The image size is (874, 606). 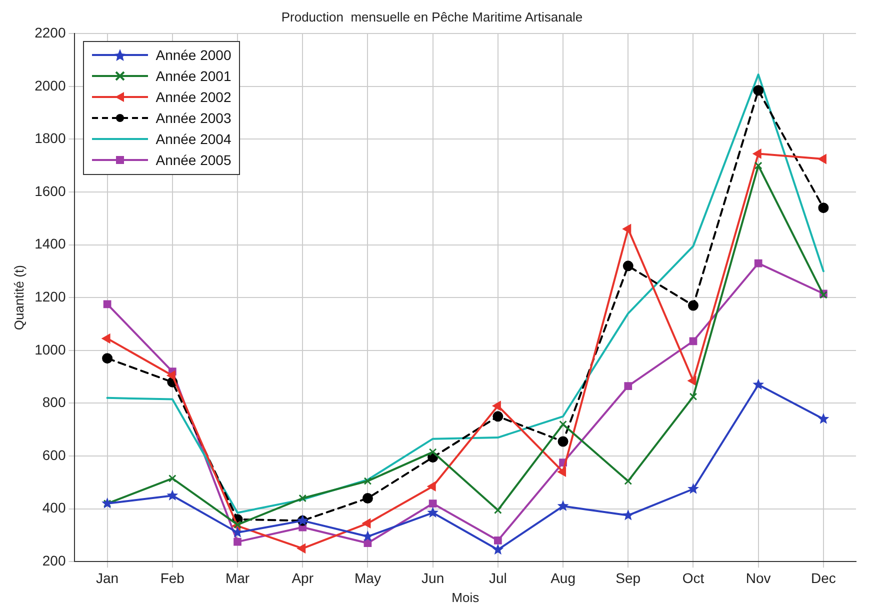 What do you see at coordinates (758, 578) in the screenshot?
I see `x-tick-label: Nov` at bounding box center [758, 578].